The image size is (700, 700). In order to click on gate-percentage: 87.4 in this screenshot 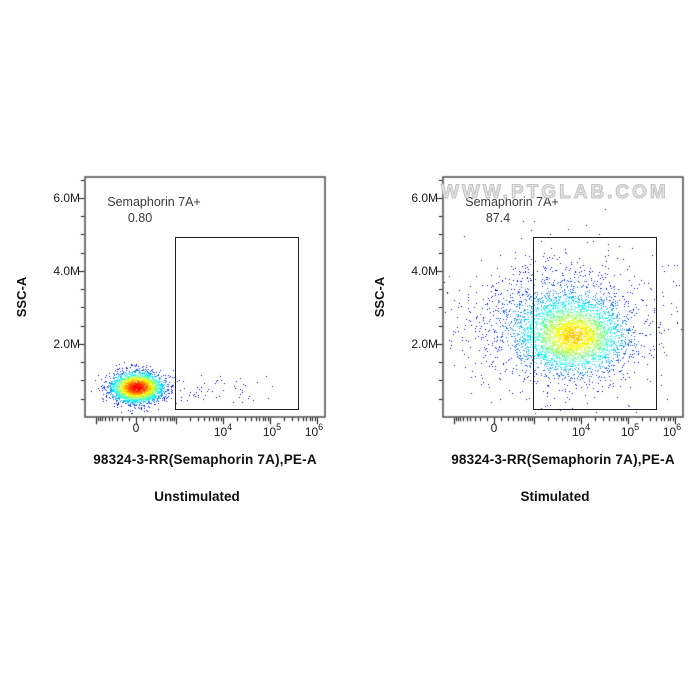, I will do `click(498, 218)`.